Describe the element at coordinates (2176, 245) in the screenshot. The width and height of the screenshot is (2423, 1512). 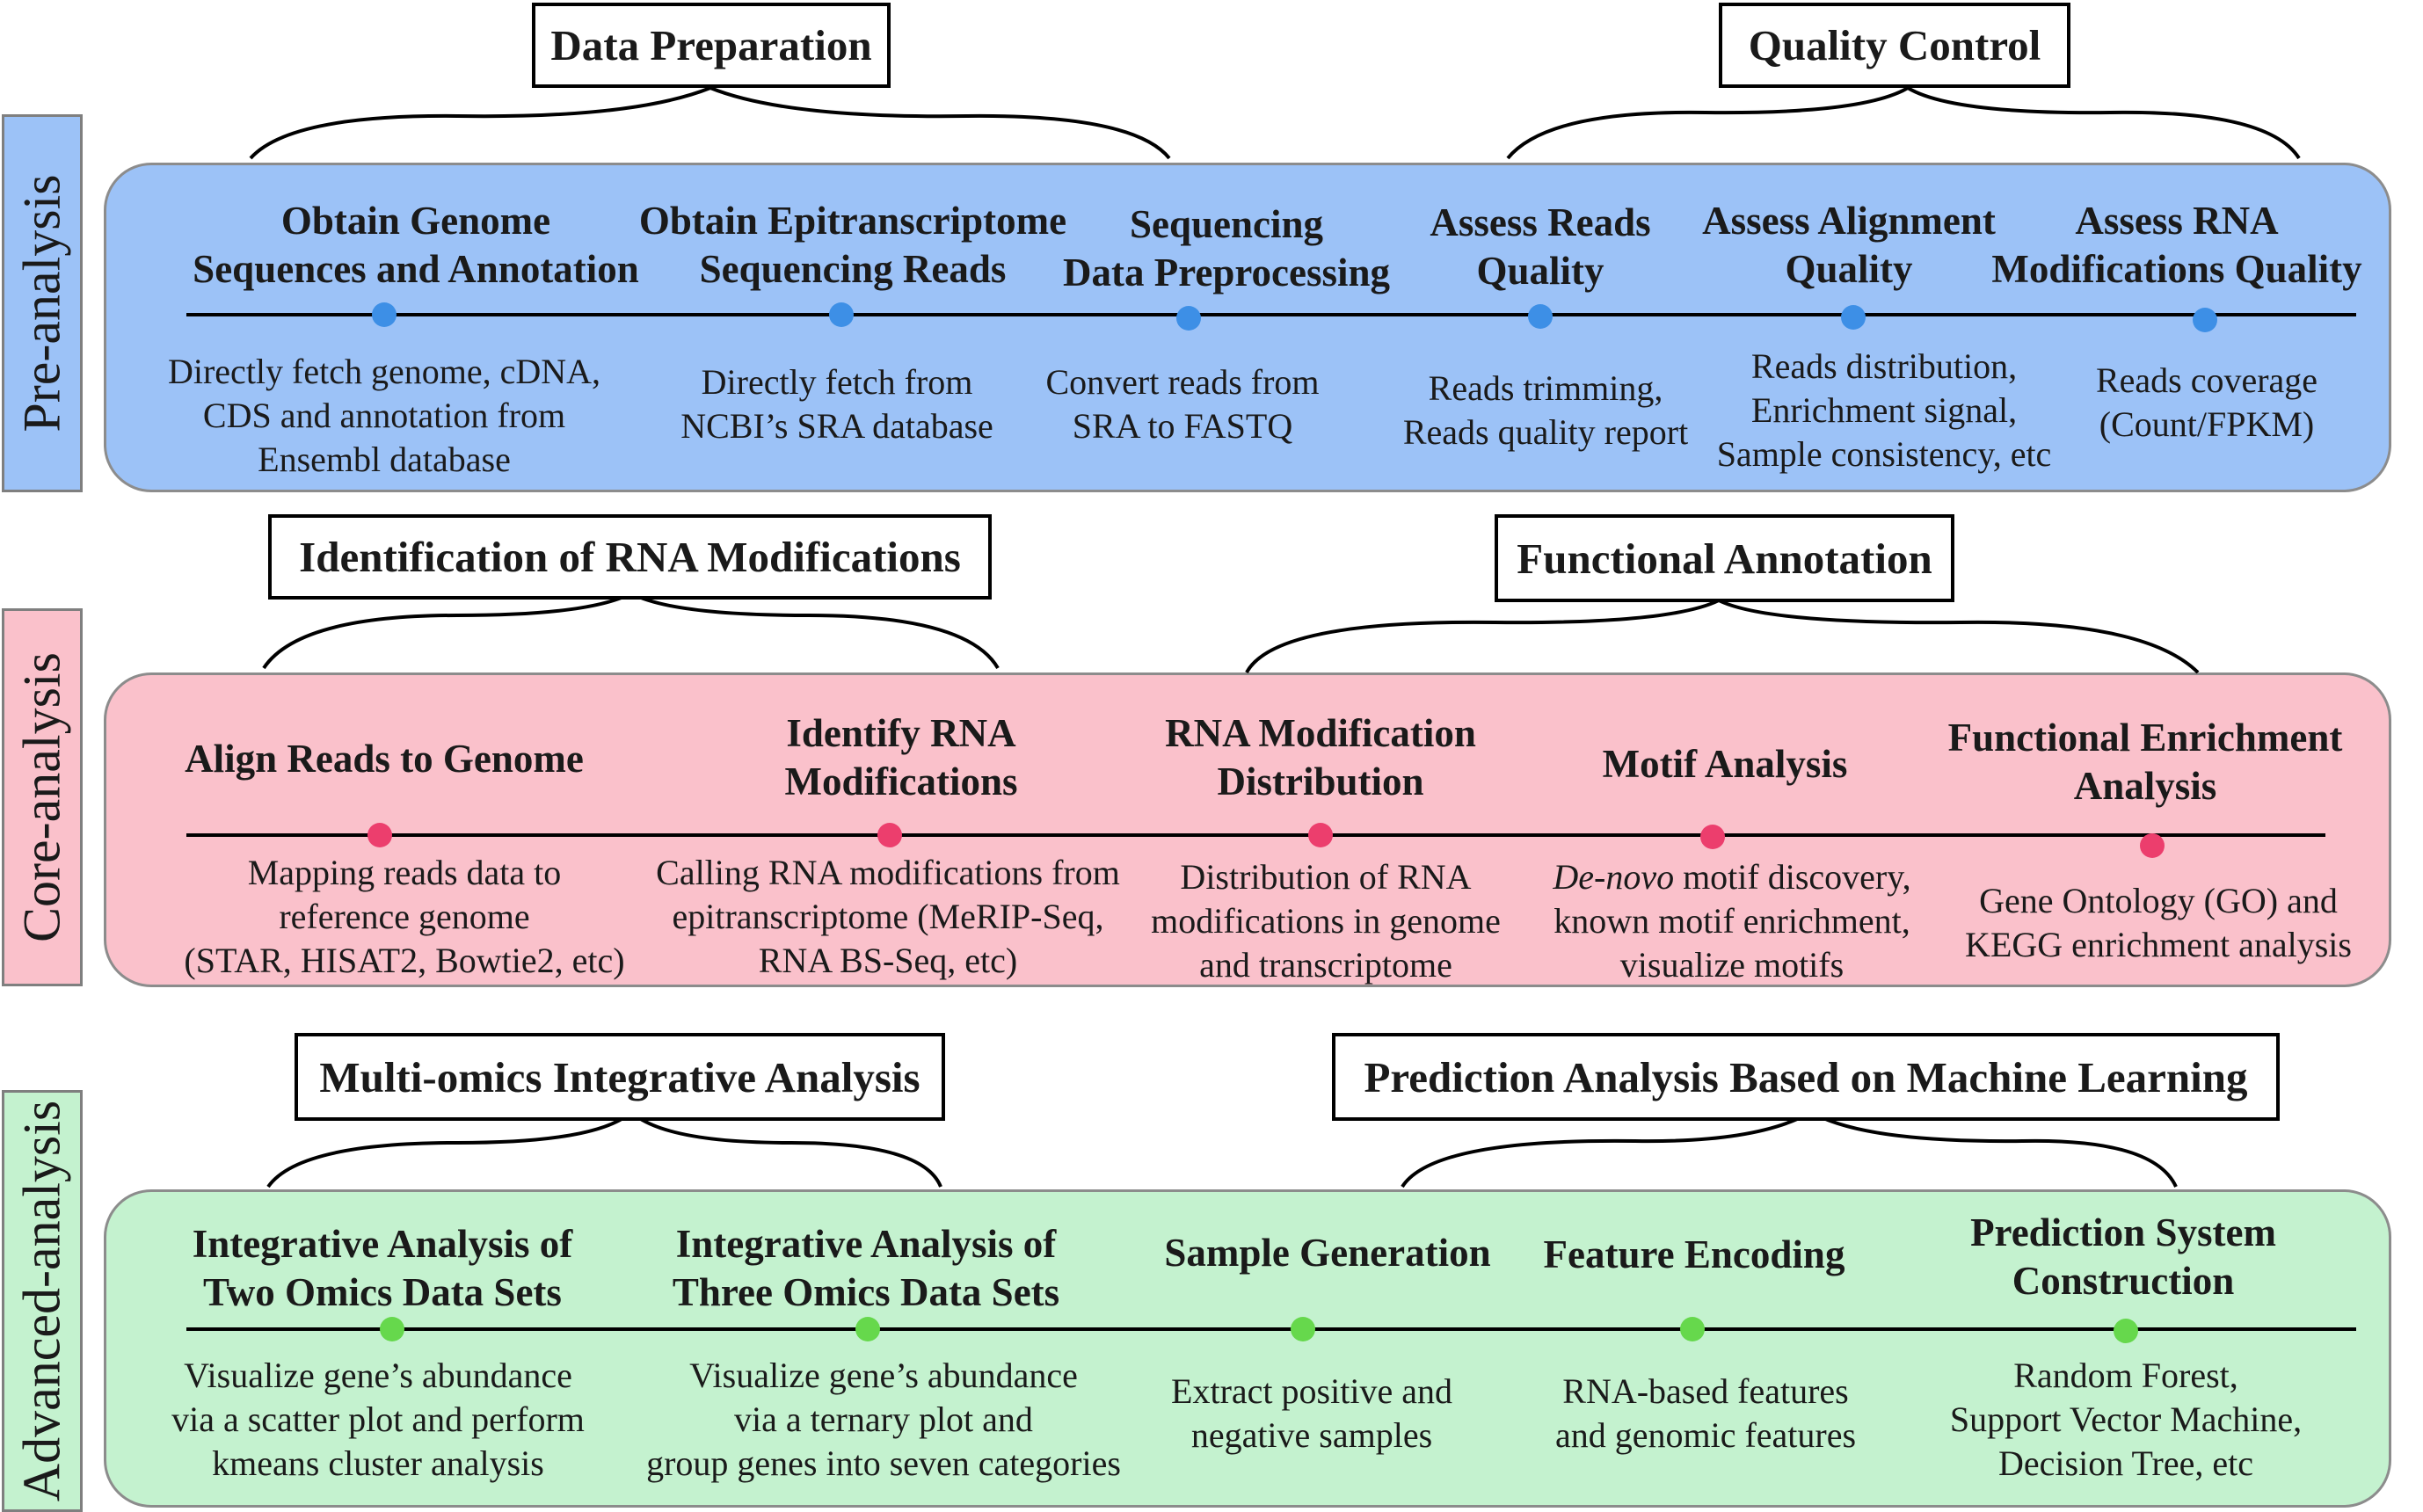
I see `step-title: Assess RNA Modifications Quality` at that location.